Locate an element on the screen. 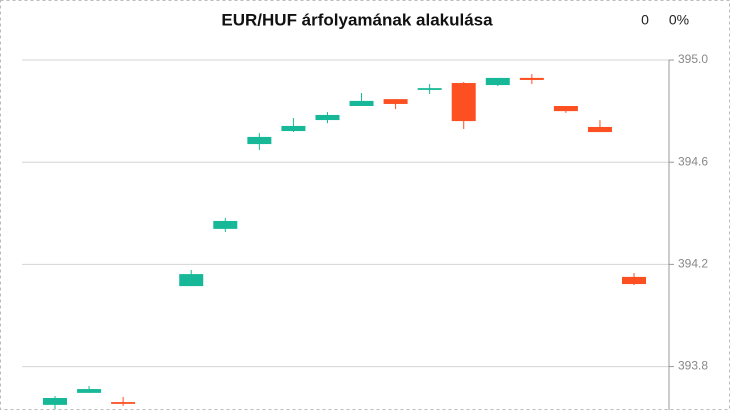 Image resolution: width=730 pixels, height=410 pixels. change-percent: 0% is located at coordinates (679, 20).